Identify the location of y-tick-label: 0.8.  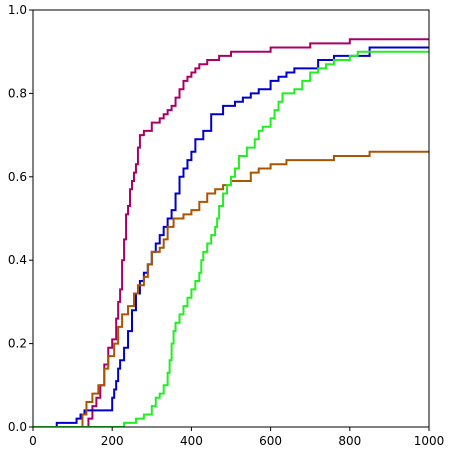
(17, 93).